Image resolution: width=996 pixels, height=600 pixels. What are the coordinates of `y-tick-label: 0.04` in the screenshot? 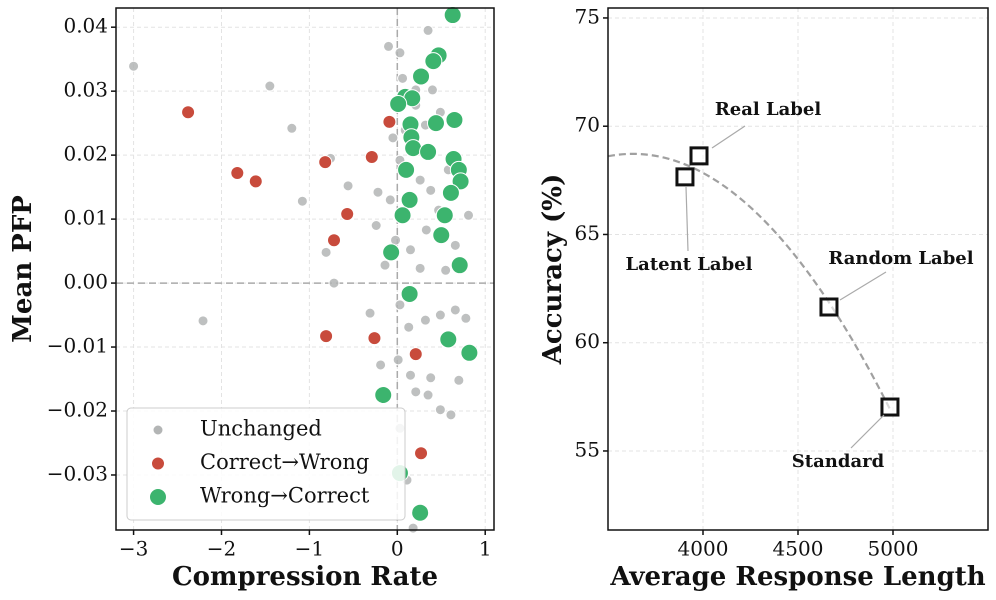 It's located at (85, 26).